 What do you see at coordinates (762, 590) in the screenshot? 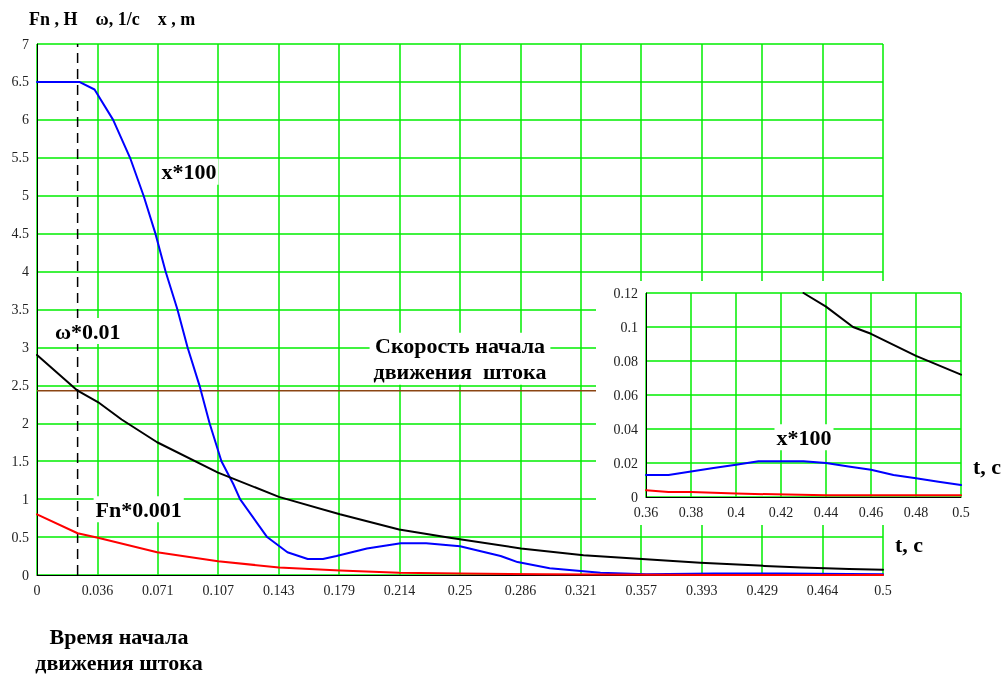
I see `x-tick-label: 0.429` at bounding box center [762, 590].